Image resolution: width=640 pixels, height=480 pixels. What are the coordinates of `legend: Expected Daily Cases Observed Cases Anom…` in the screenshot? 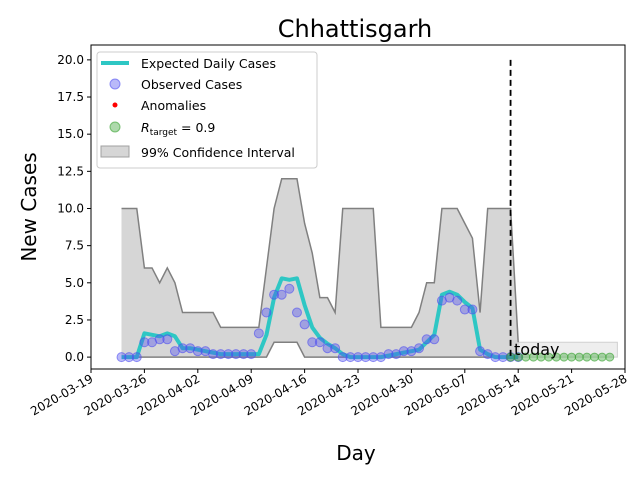 It's located at (207, 110).